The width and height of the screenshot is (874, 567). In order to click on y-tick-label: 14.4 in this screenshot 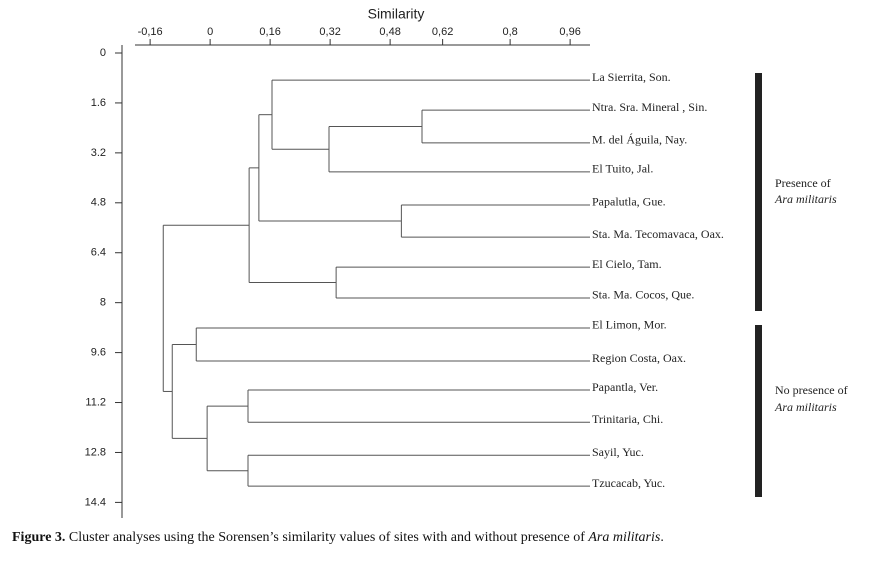, I will do `click(95, 502)`.